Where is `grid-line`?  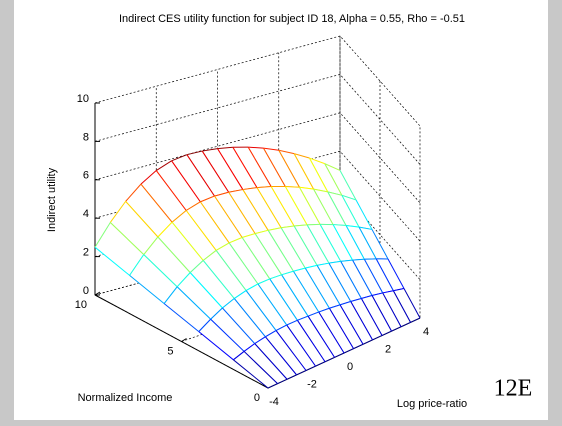 grid-line is located at coordinates (257, 119).